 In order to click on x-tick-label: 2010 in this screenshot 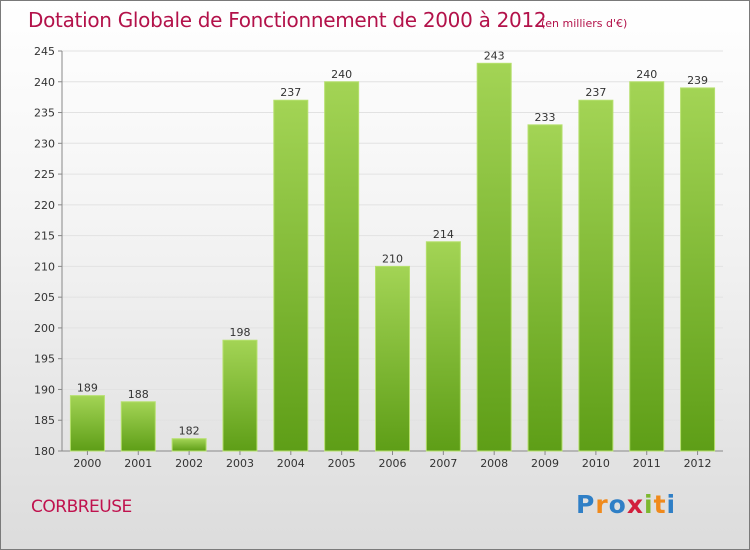, I will do `click(596, 463)`.